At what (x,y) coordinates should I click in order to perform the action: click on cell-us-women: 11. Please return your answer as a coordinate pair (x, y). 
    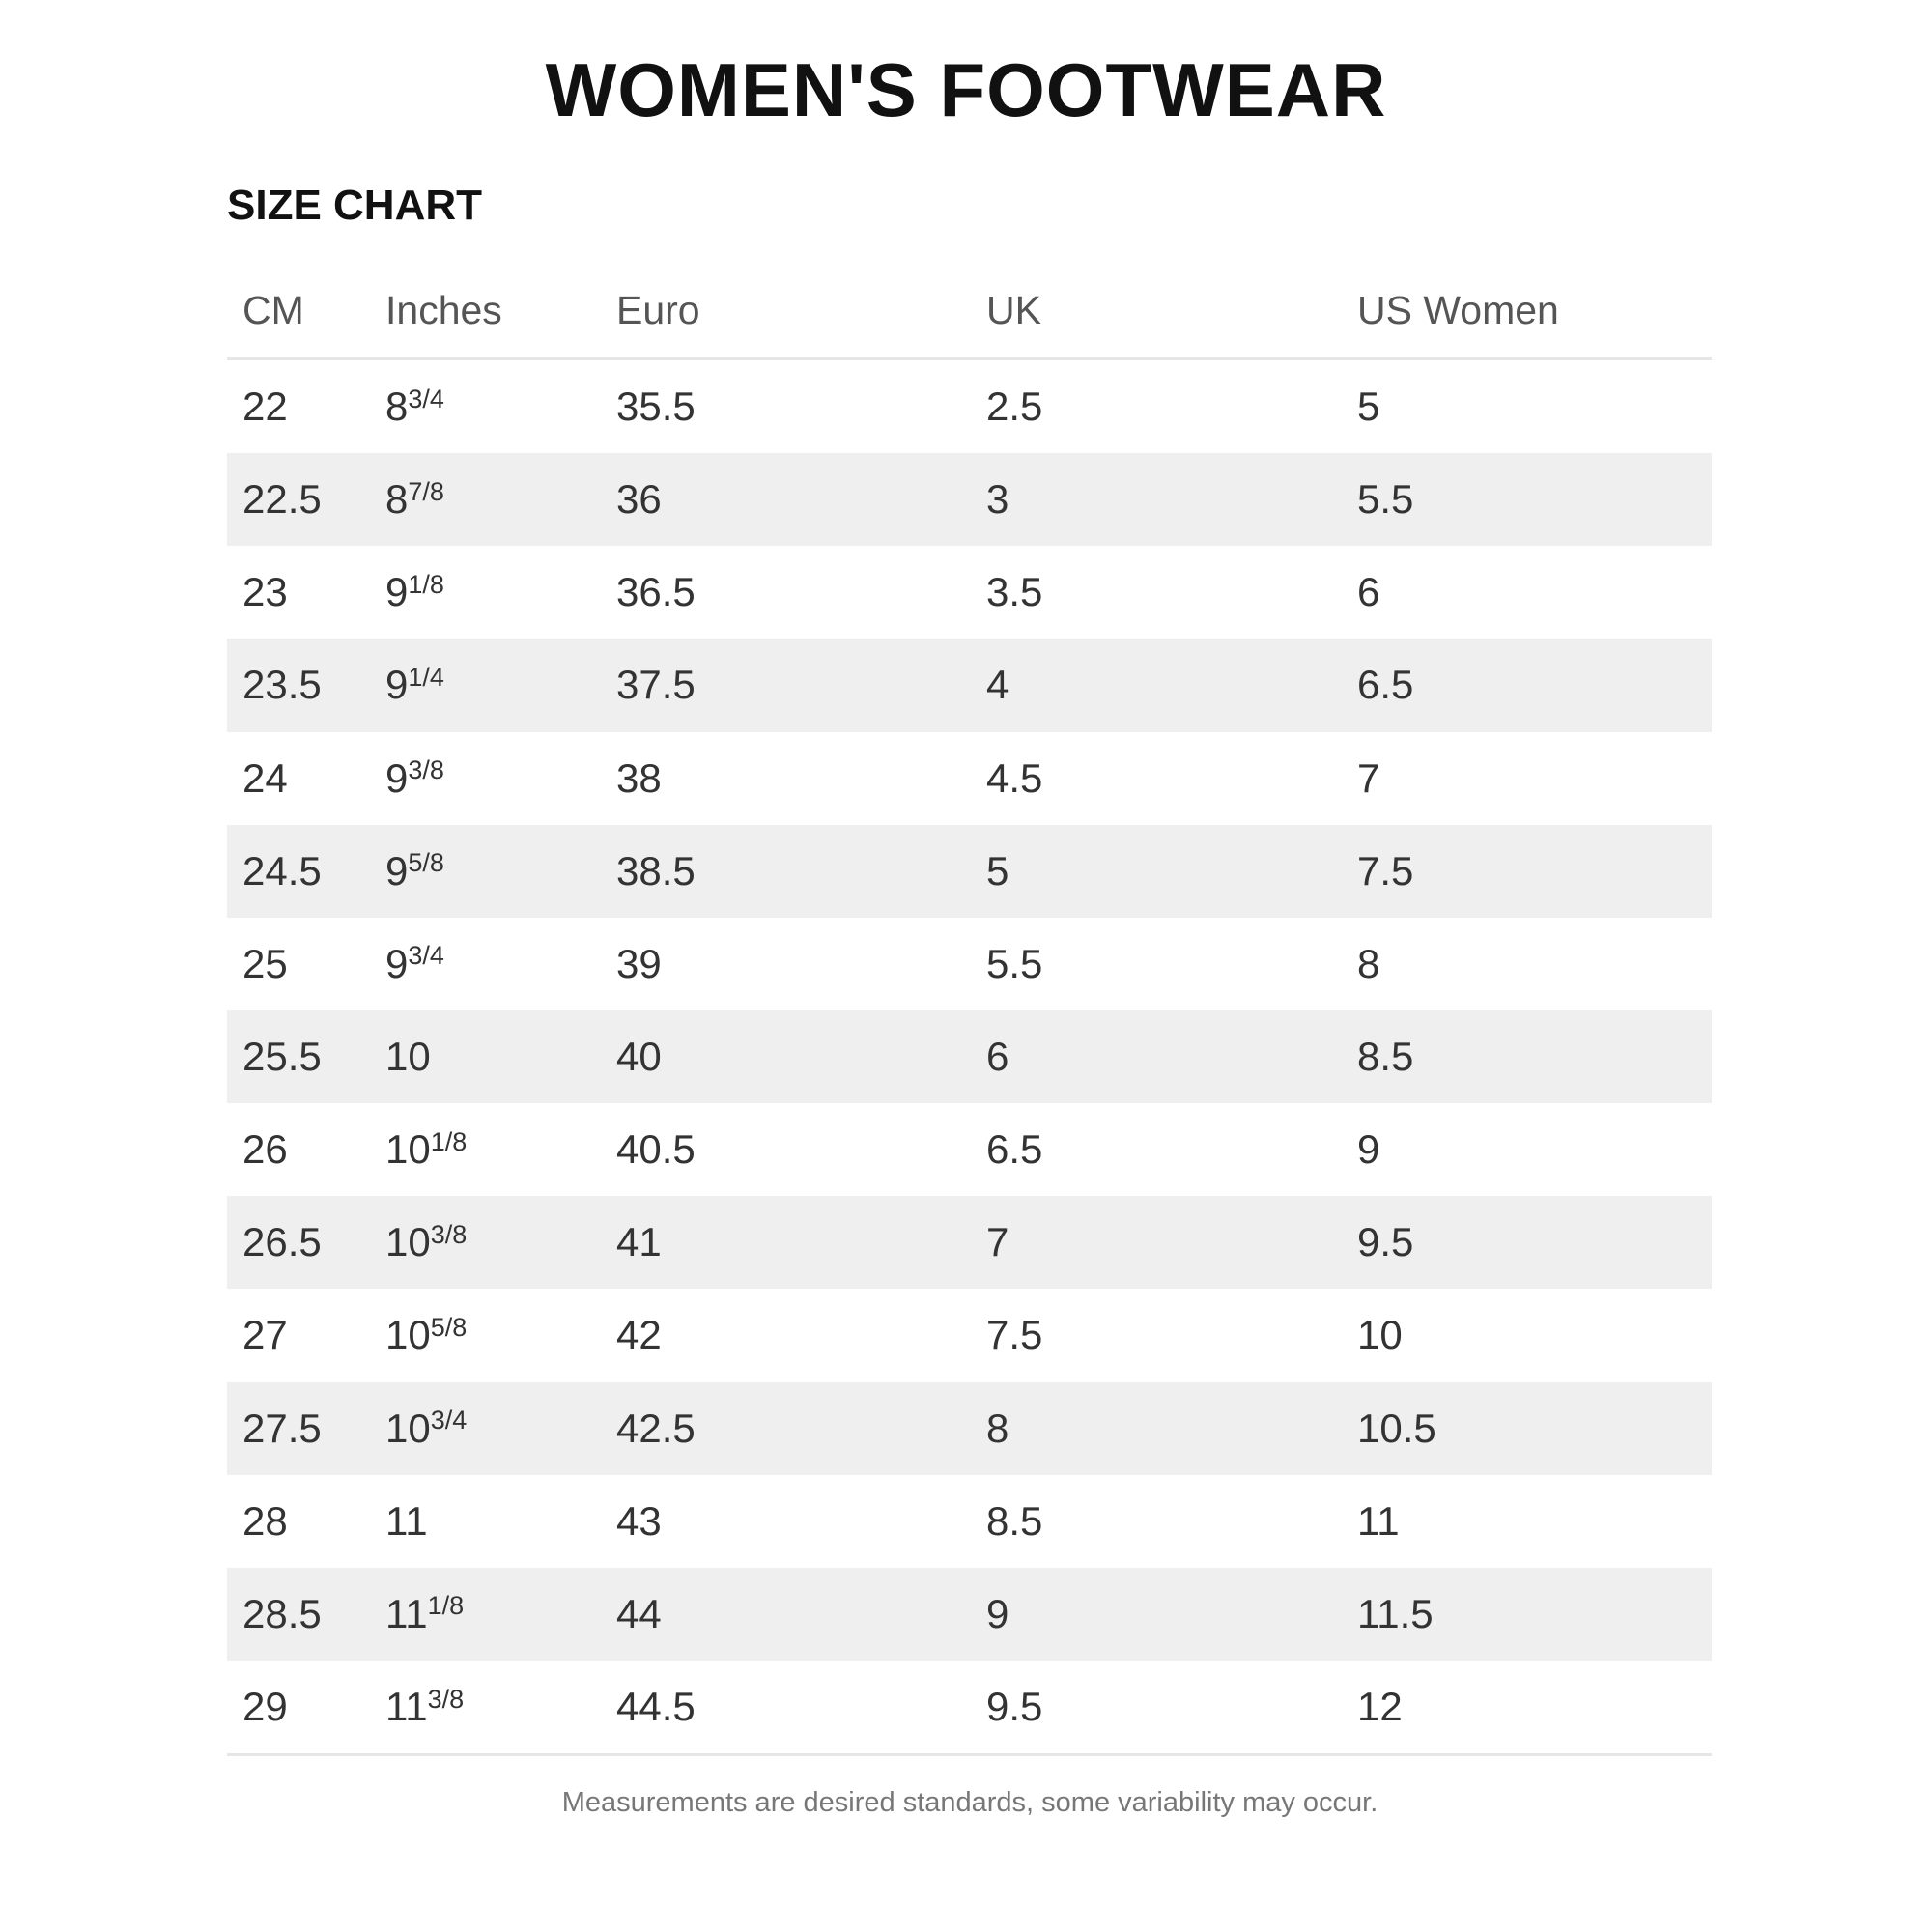
    Looking at the image, I should click on (1378, 1520).